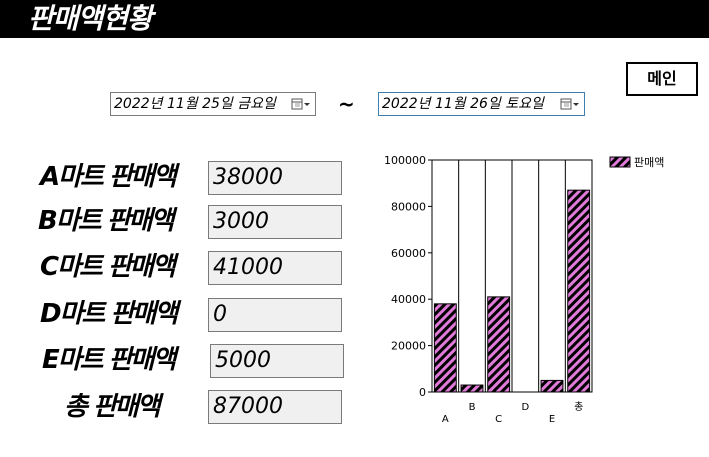  Describe the element at coordinates (109, 314) in the screenshot. I see `stat-label-d: D마트 판매액` at that location.